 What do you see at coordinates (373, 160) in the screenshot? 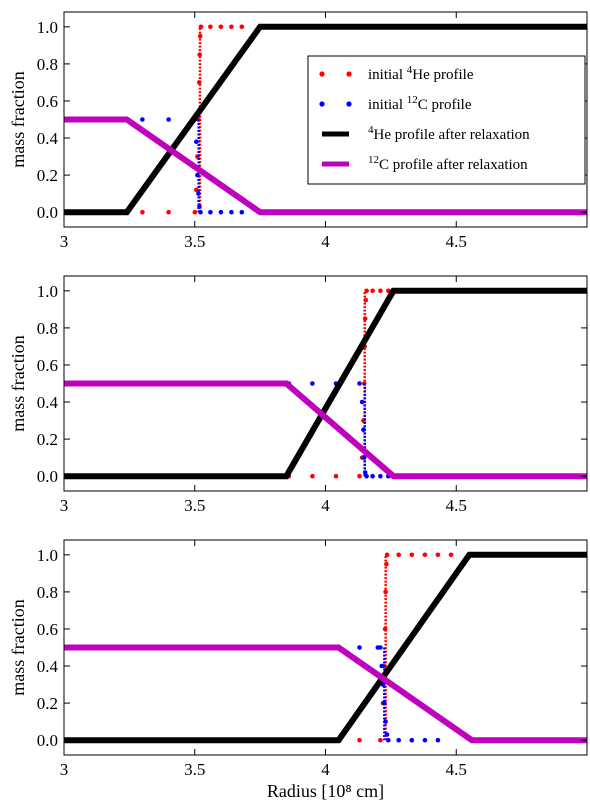
I see `legend-label-superscript: 12` at bounding box center [373, 160].